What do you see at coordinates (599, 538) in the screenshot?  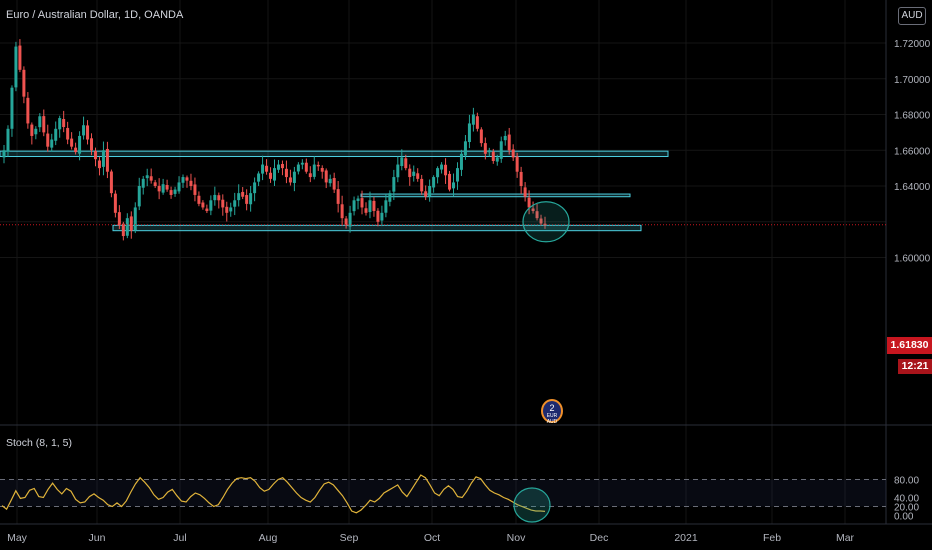 I see `time-tick-label: Dec` at bounding box center [599, 538].